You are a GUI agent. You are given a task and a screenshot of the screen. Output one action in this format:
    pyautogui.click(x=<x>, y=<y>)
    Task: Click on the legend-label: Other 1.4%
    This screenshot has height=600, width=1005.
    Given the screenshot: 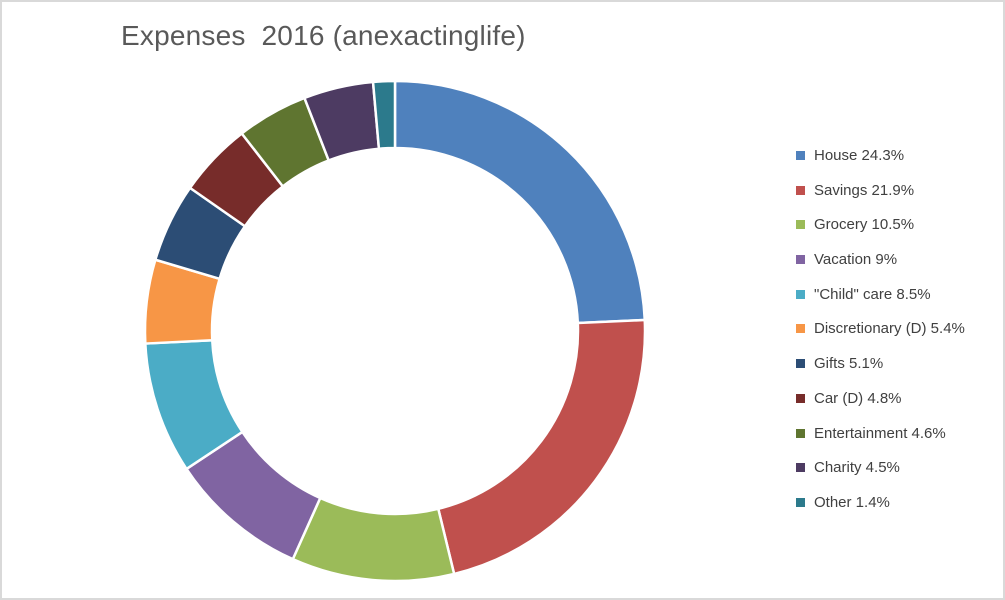 What is the action you would take?
    pyautogui.click(x=852, y=502)
    